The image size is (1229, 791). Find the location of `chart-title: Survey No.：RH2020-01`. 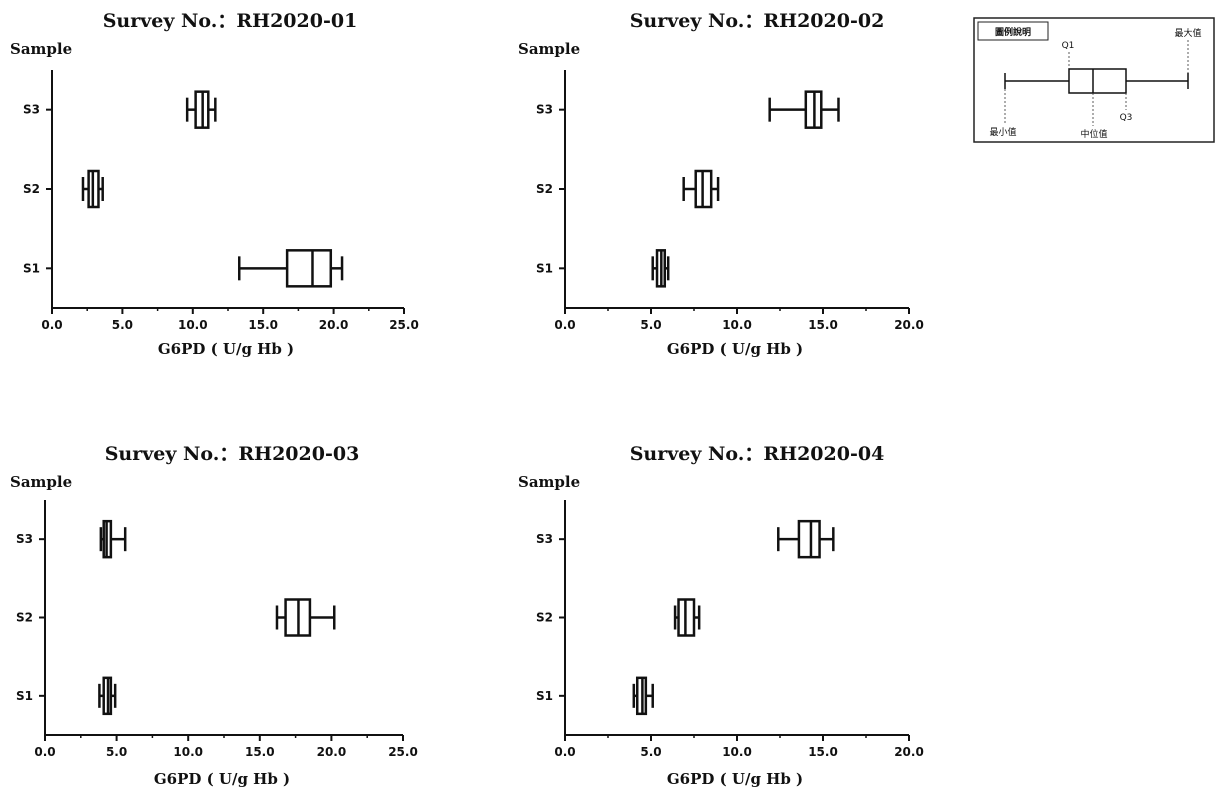

chart-title: Survey No.：RH2020-01 is located at coordinates (230, 21).